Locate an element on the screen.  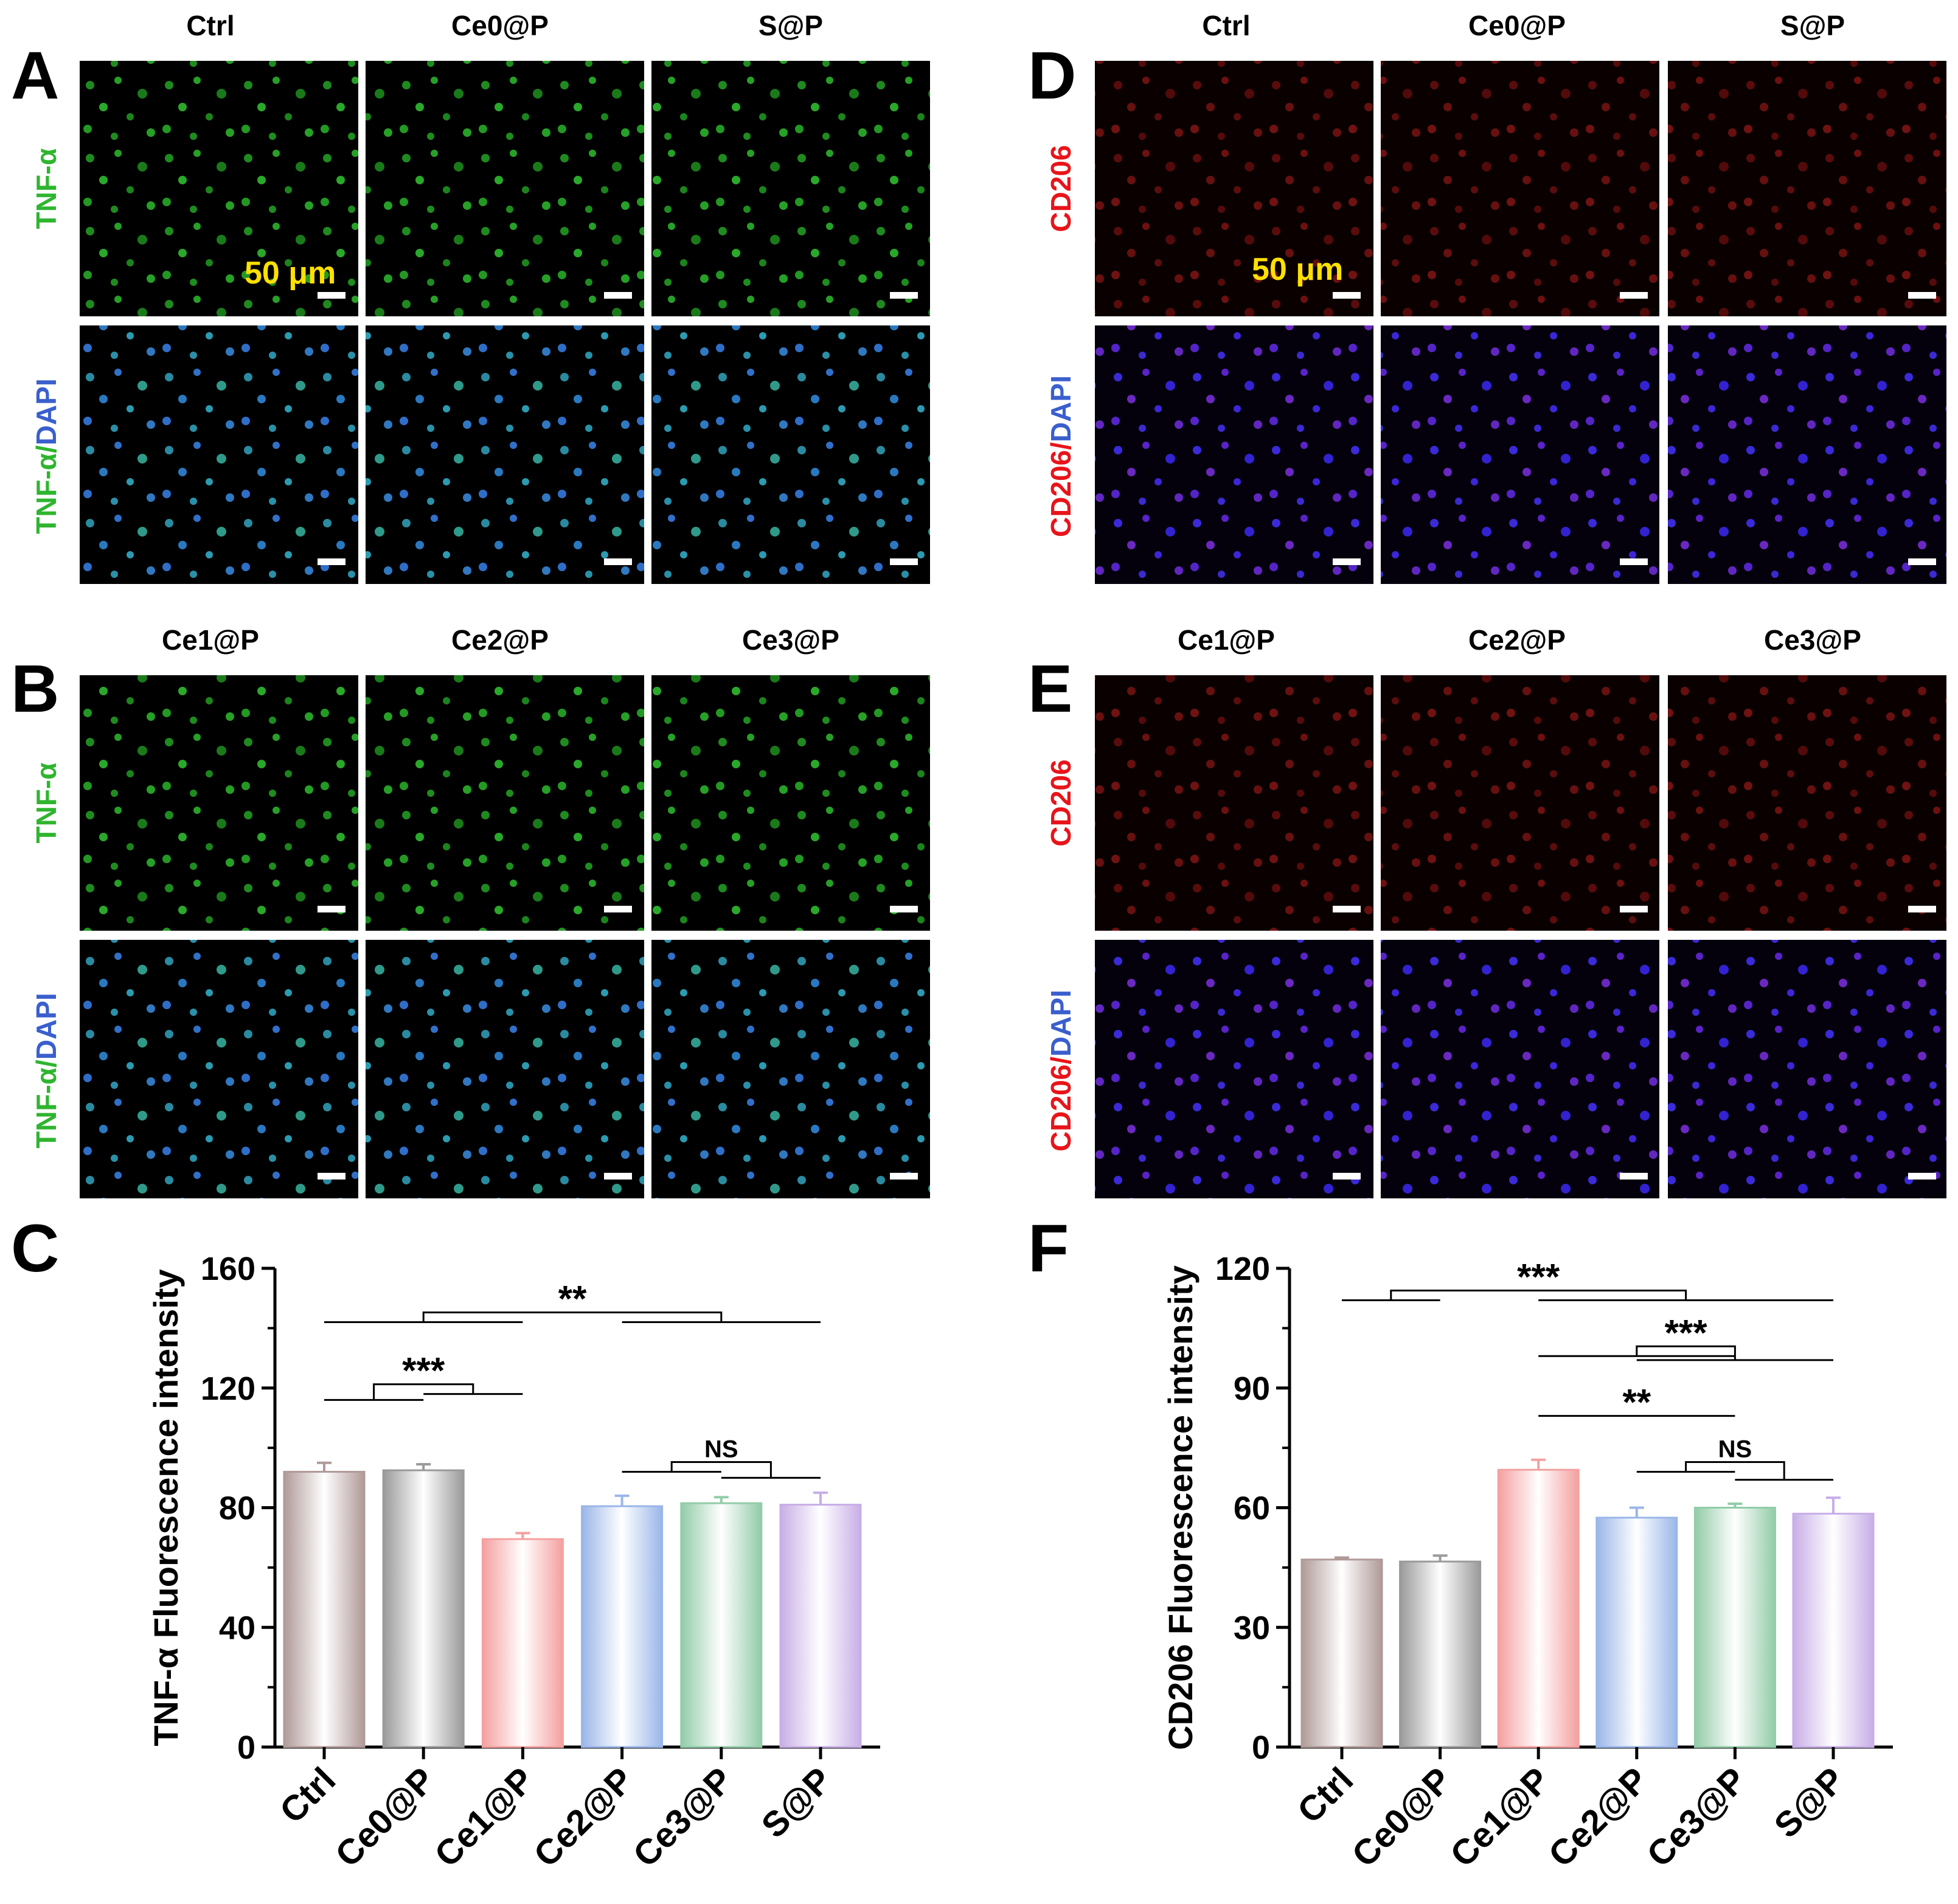
panel-D: D Ctrl Ce0@P S@P CD206 CD206/DAPI 50 μm is located at coordinates (1487, 297).